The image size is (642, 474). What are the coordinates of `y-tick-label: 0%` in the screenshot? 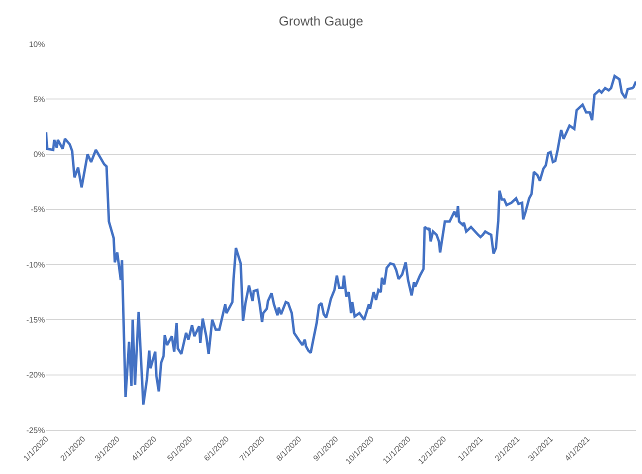 It's located at (39, 155).